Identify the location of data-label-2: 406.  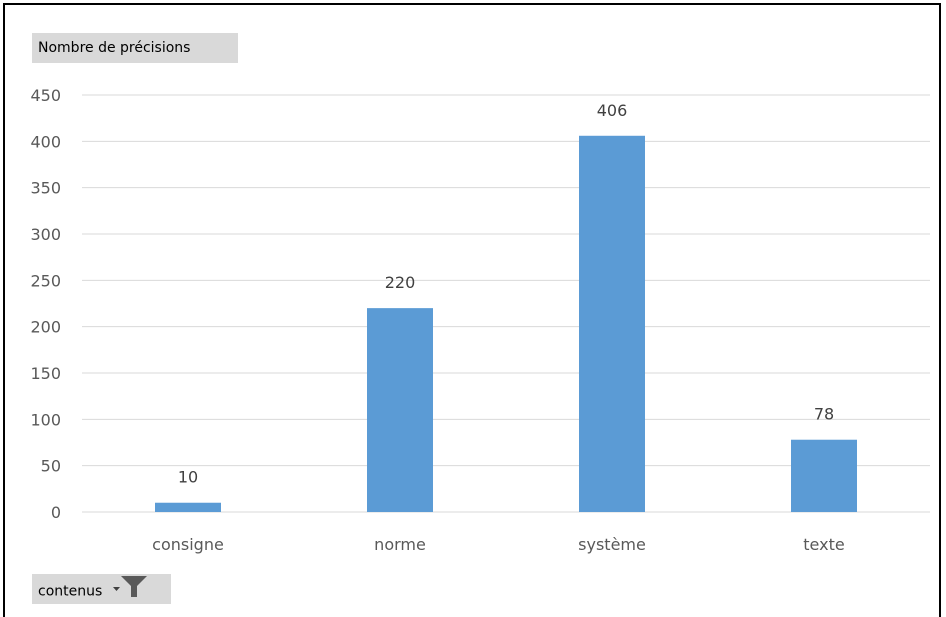
(612, 110).